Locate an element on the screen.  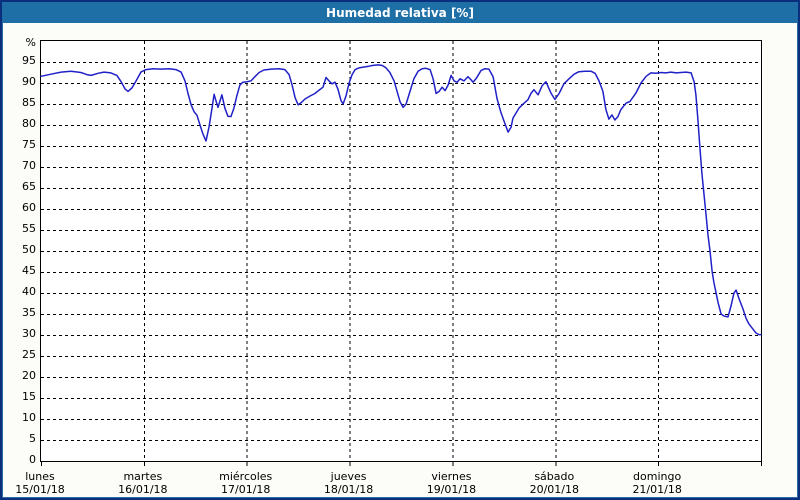
y-tick-label: 15 is located at coordinates (29, 396).